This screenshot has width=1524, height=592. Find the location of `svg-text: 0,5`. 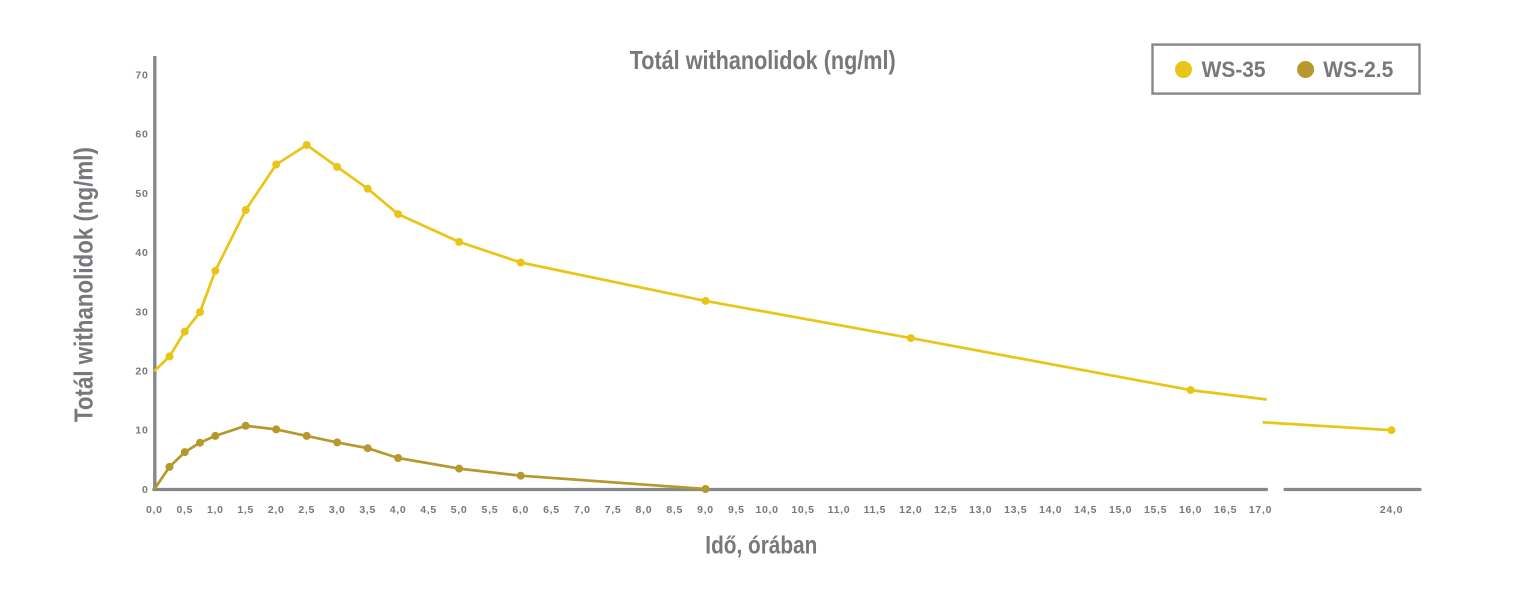

svg-text: 0,5 is located at coordinates (184, 510).